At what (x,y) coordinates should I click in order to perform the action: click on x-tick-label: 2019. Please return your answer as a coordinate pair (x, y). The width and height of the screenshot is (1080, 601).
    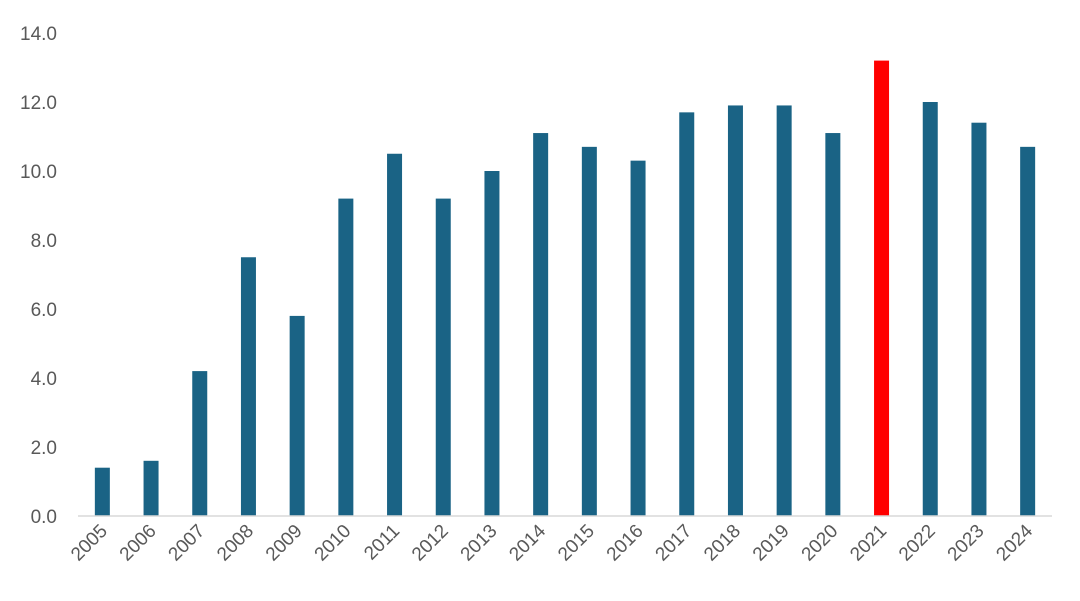
    Looking at the image, I should click on (771, 543).